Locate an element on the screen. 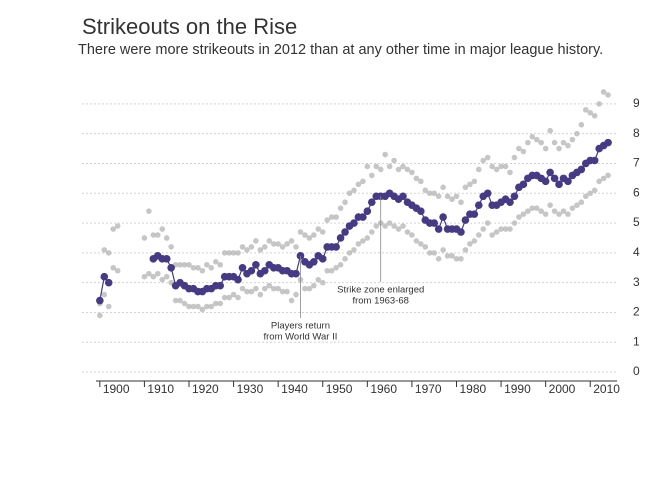 The width and height of the screenshot is (672, 480). annotation-text: from 1963-68 is located at coordinates (380, 301).